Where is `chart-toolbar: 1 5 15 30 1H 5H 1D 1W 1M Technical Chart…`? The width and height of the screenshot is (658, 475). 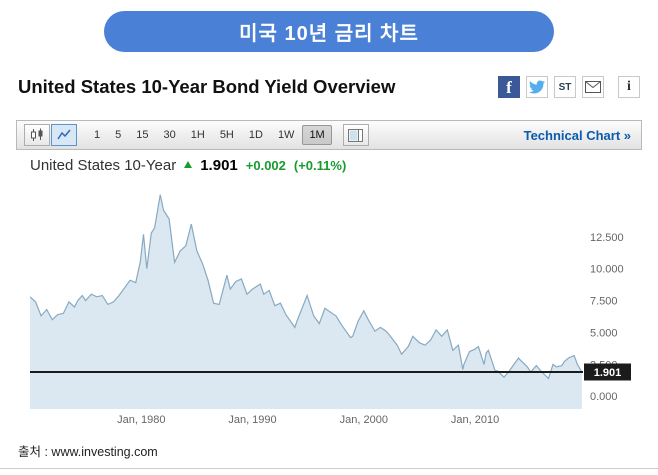 chart-toolbar: 1 5 15 30 1H 5H 1D 1W 1M Technical Chart… is located at coordinates (329, 135).